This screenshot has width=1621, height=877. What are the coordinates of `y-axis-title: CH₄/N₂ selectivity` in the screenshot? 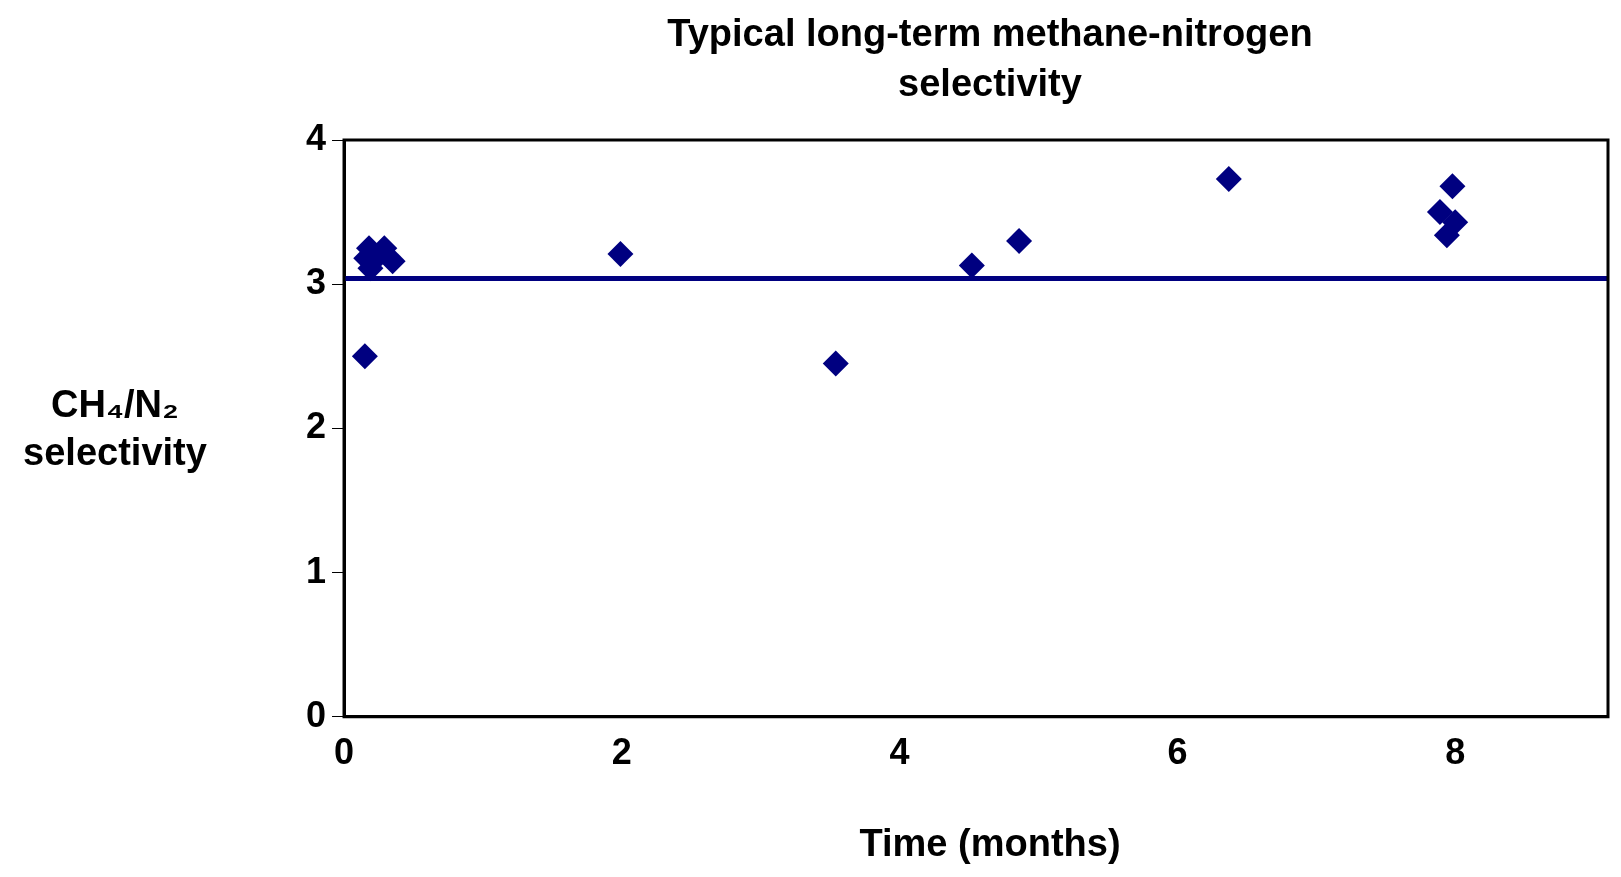 It's located at (115, 428).